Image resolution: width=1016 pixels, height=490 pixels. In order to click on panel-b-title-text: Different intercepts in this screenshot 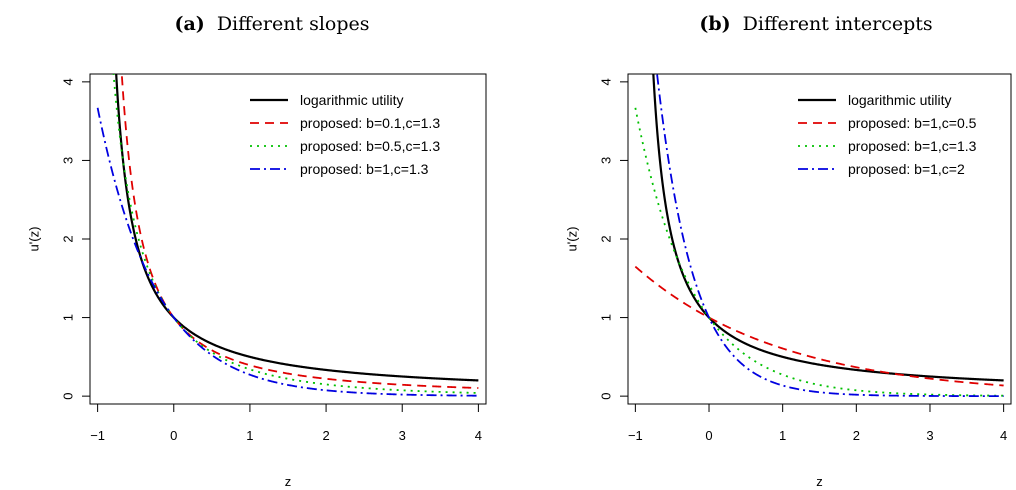, I will do `click(838, 24)`.